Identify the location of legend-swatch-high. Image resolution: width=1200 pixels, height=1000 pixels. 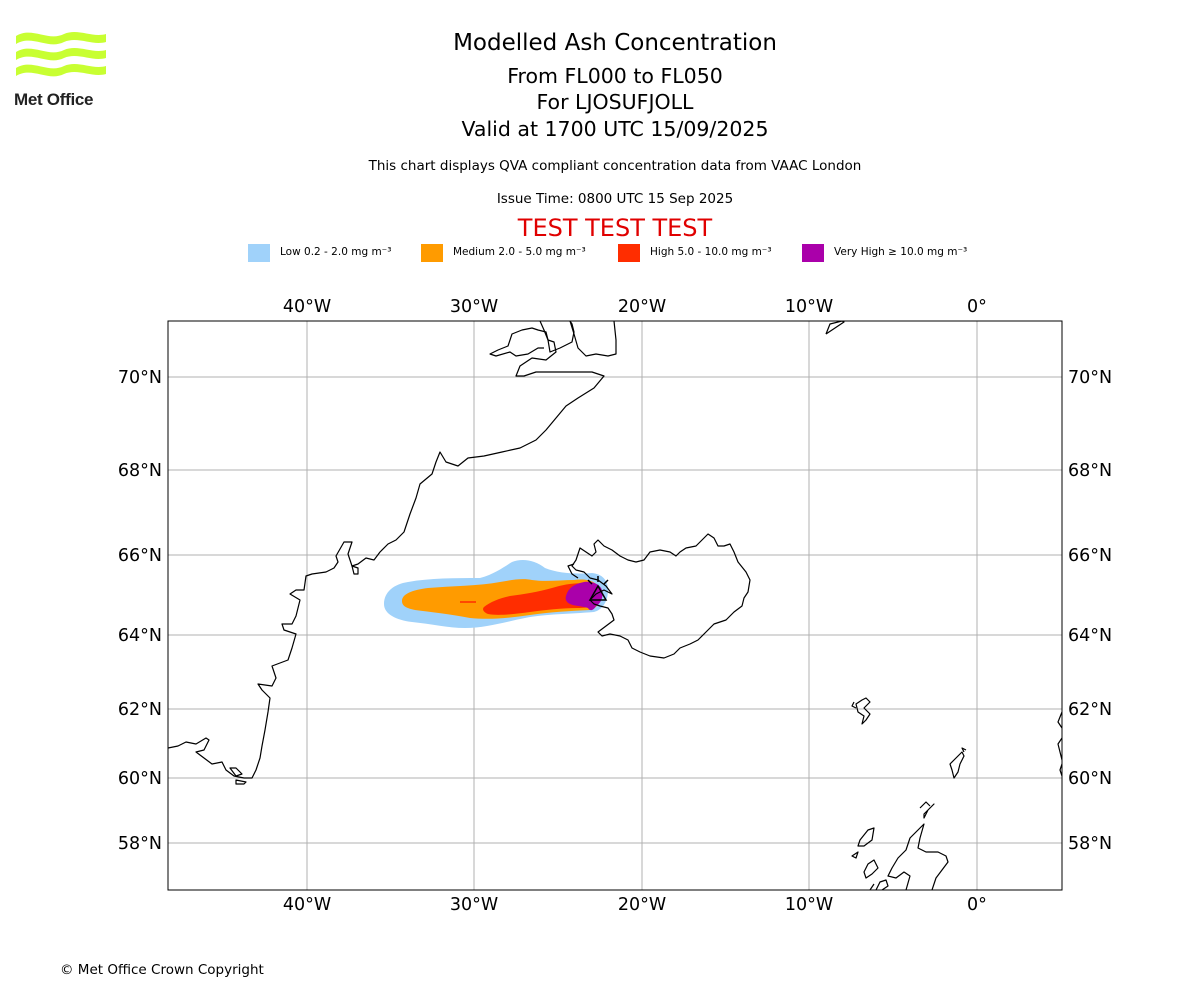
(629, 253).